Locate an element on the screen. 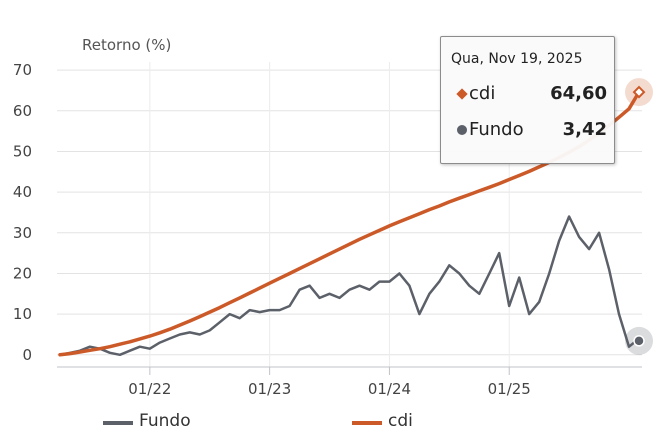 The height and width of the screenshot is (435, 669). x-tick-label: 01/23 is located at coordinates (269, 389).